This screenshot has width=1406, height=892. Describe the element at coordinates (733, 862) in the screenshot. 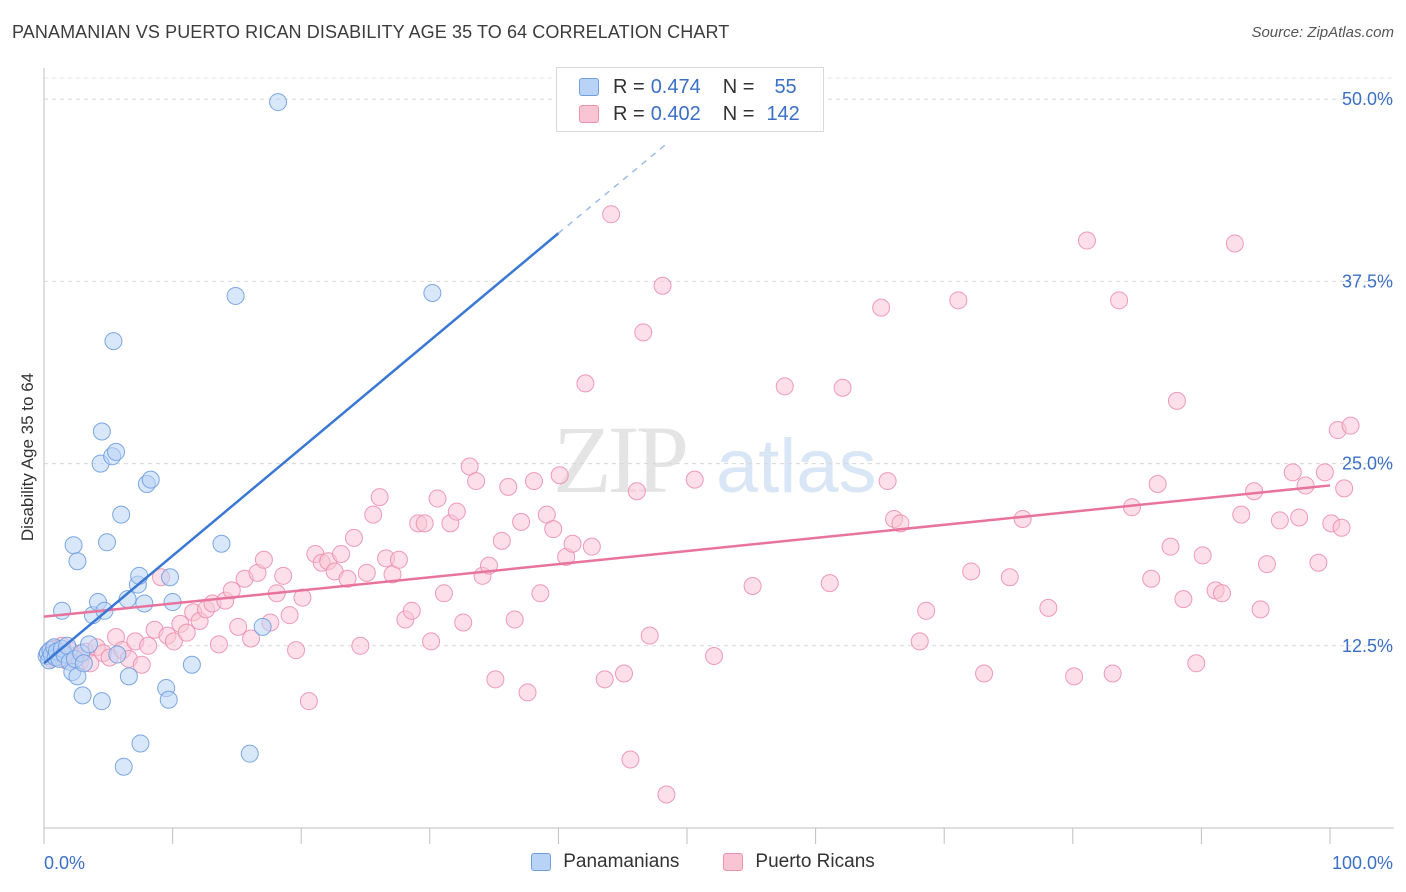

I see `legend-swatch-pink` at that location.